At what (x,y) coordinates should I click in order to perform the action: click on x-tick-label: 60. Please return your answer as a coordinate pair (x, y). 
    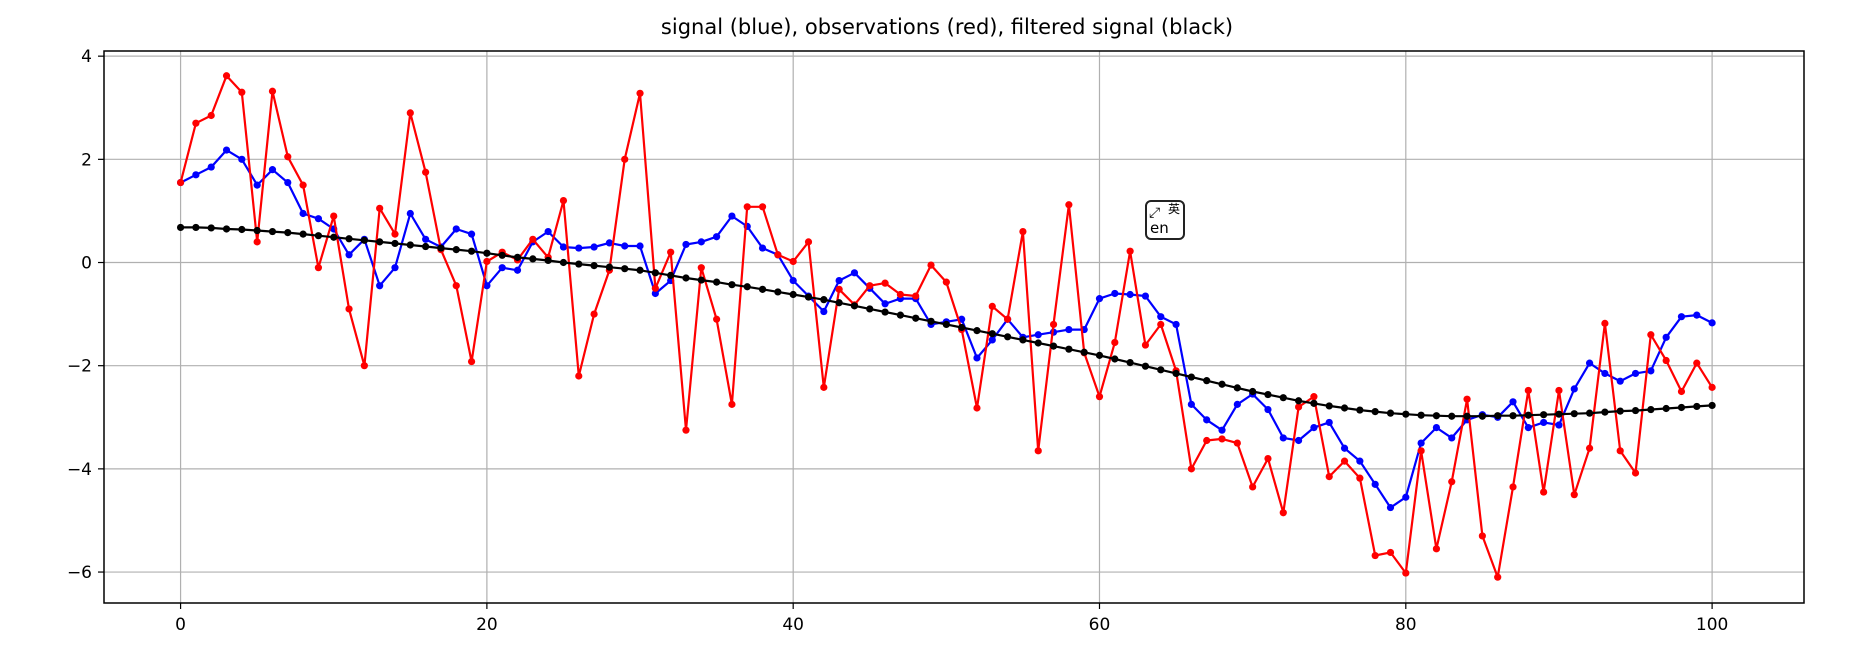
    Looking at the image, I should click on (1100, 625).